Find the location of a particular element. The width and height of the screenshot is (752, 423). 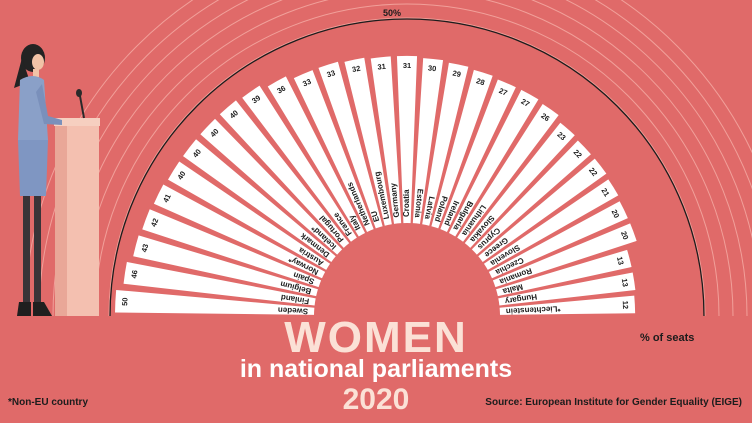

arm is located at coordinates (49, 104).